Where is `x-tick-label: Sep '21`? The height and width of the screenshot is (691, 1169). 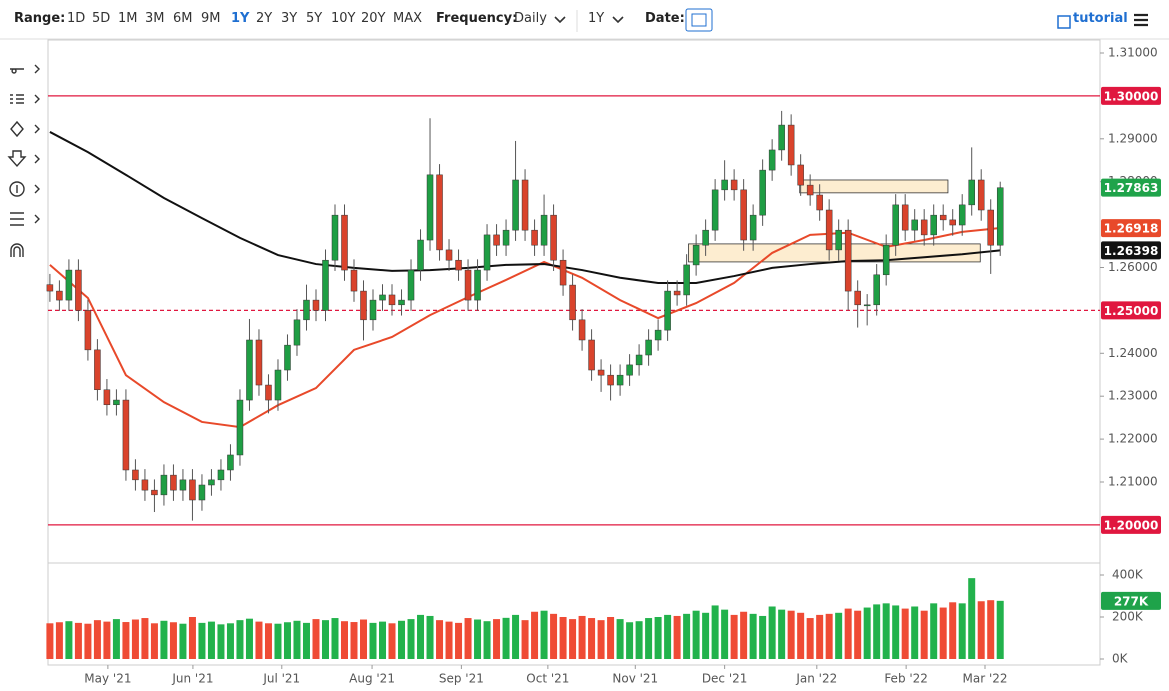
x-tick-label: Sep '21 is located at coordinates (461, 679).